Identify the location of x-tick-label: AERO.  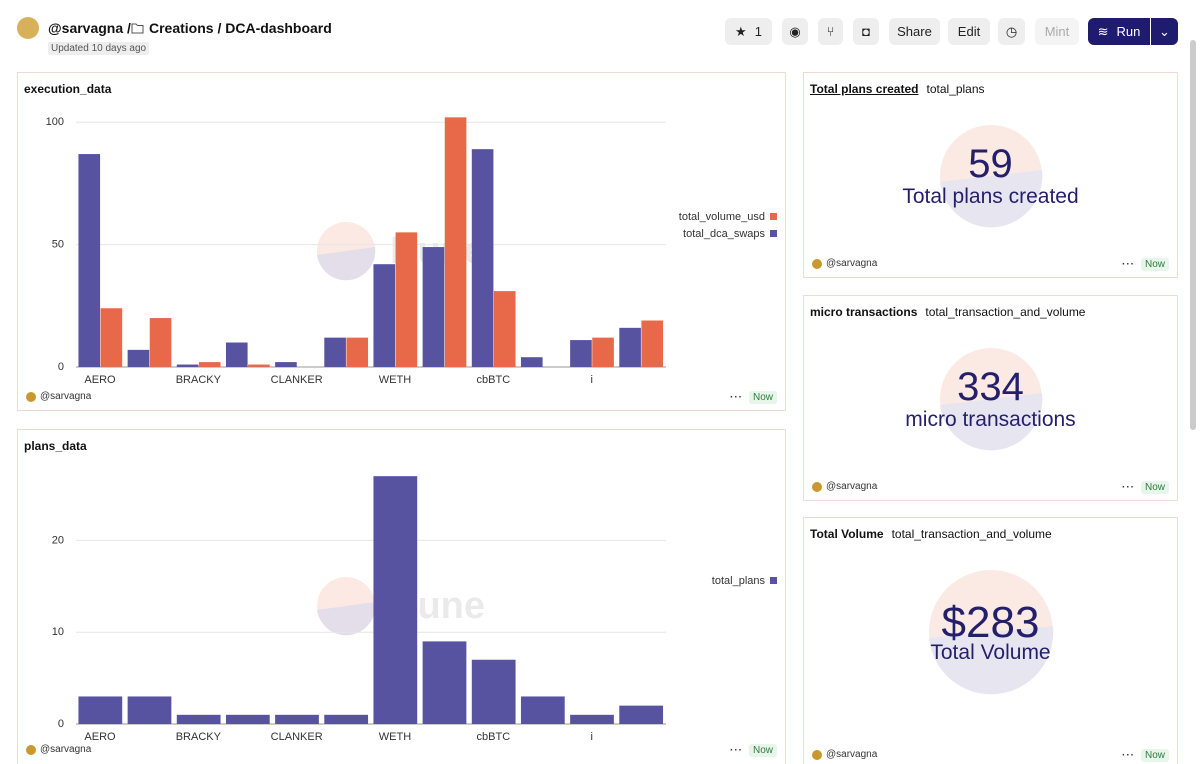
(100, 737).